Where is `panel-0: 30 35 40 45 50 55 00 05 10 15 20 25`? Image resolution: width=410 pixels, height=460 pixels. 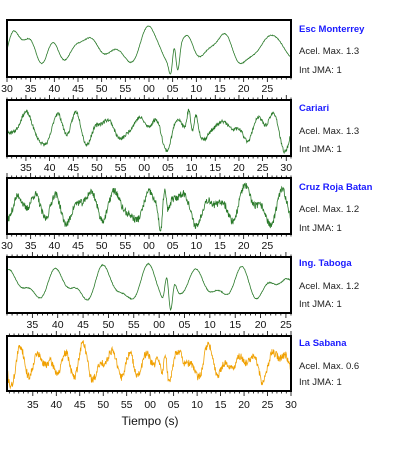 panel-0: 30 35 40 45 50 55 00 05 10 15 20 25 is located at coordinates (146, 57).